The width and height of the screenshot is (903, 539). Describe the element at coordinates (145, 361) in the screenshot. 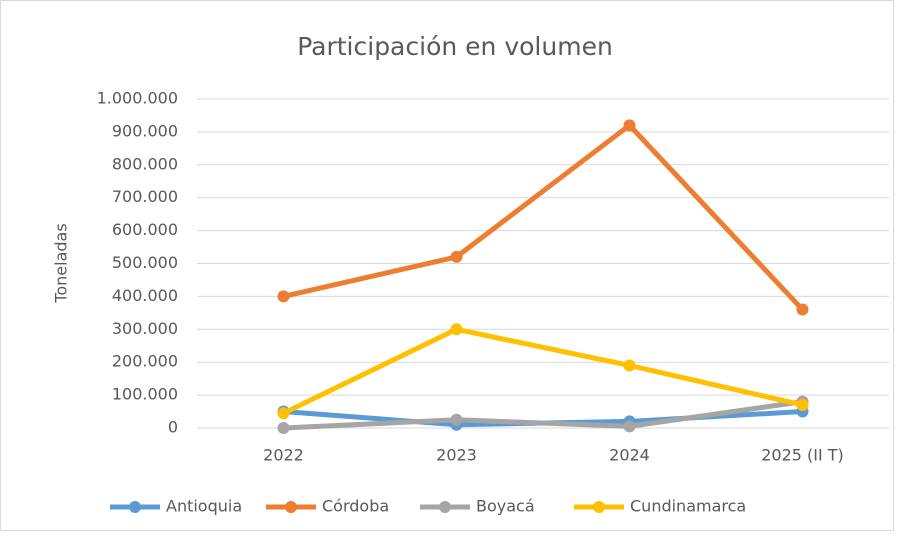

I see `y-tick-label: 200.000` at that location.